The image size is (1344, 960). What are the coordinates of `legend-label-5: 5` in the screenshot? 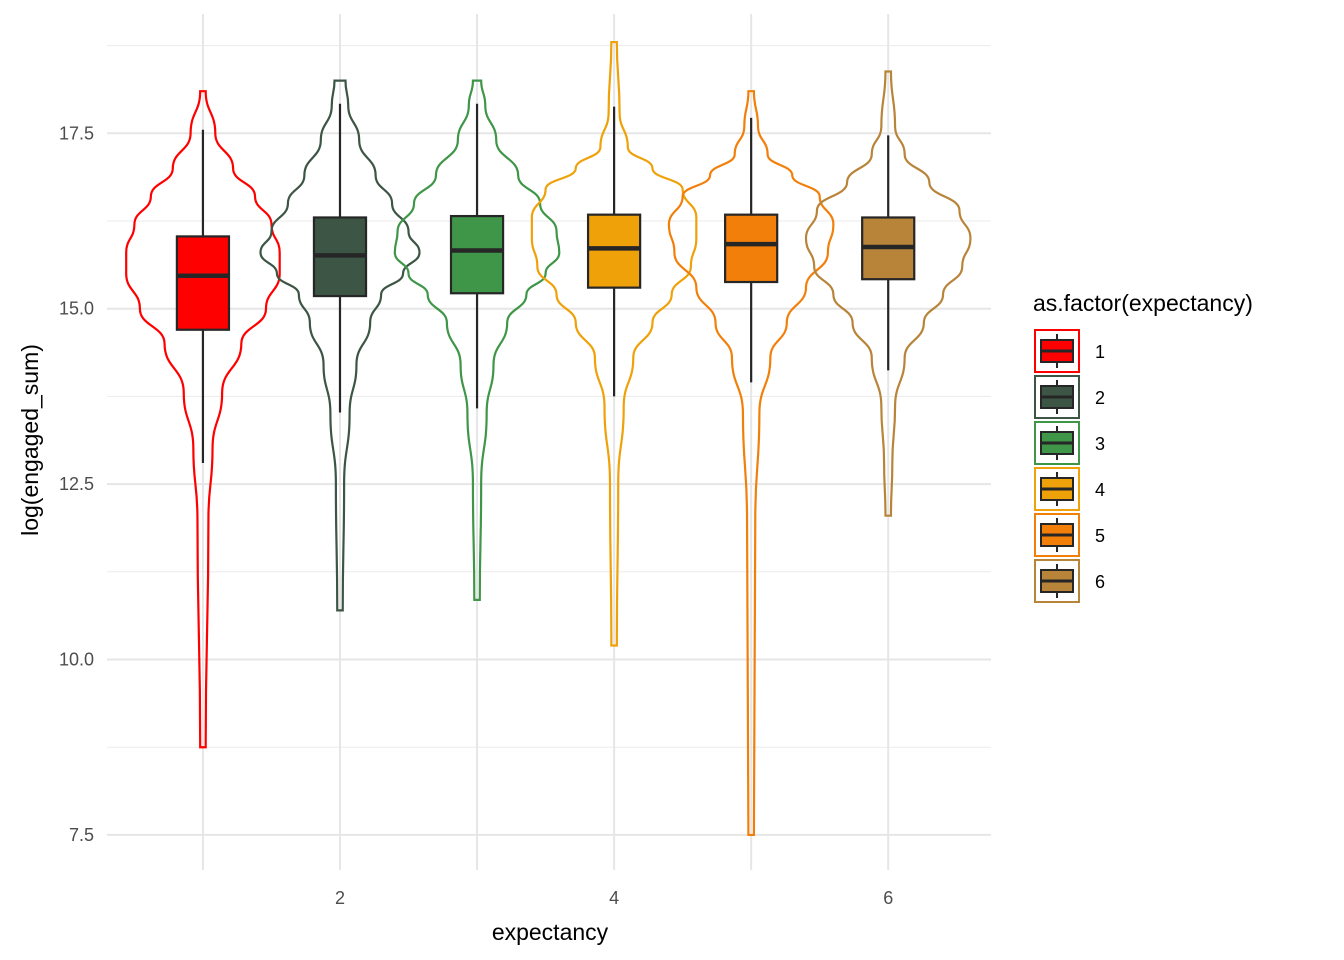 It's located at (1100, 536).